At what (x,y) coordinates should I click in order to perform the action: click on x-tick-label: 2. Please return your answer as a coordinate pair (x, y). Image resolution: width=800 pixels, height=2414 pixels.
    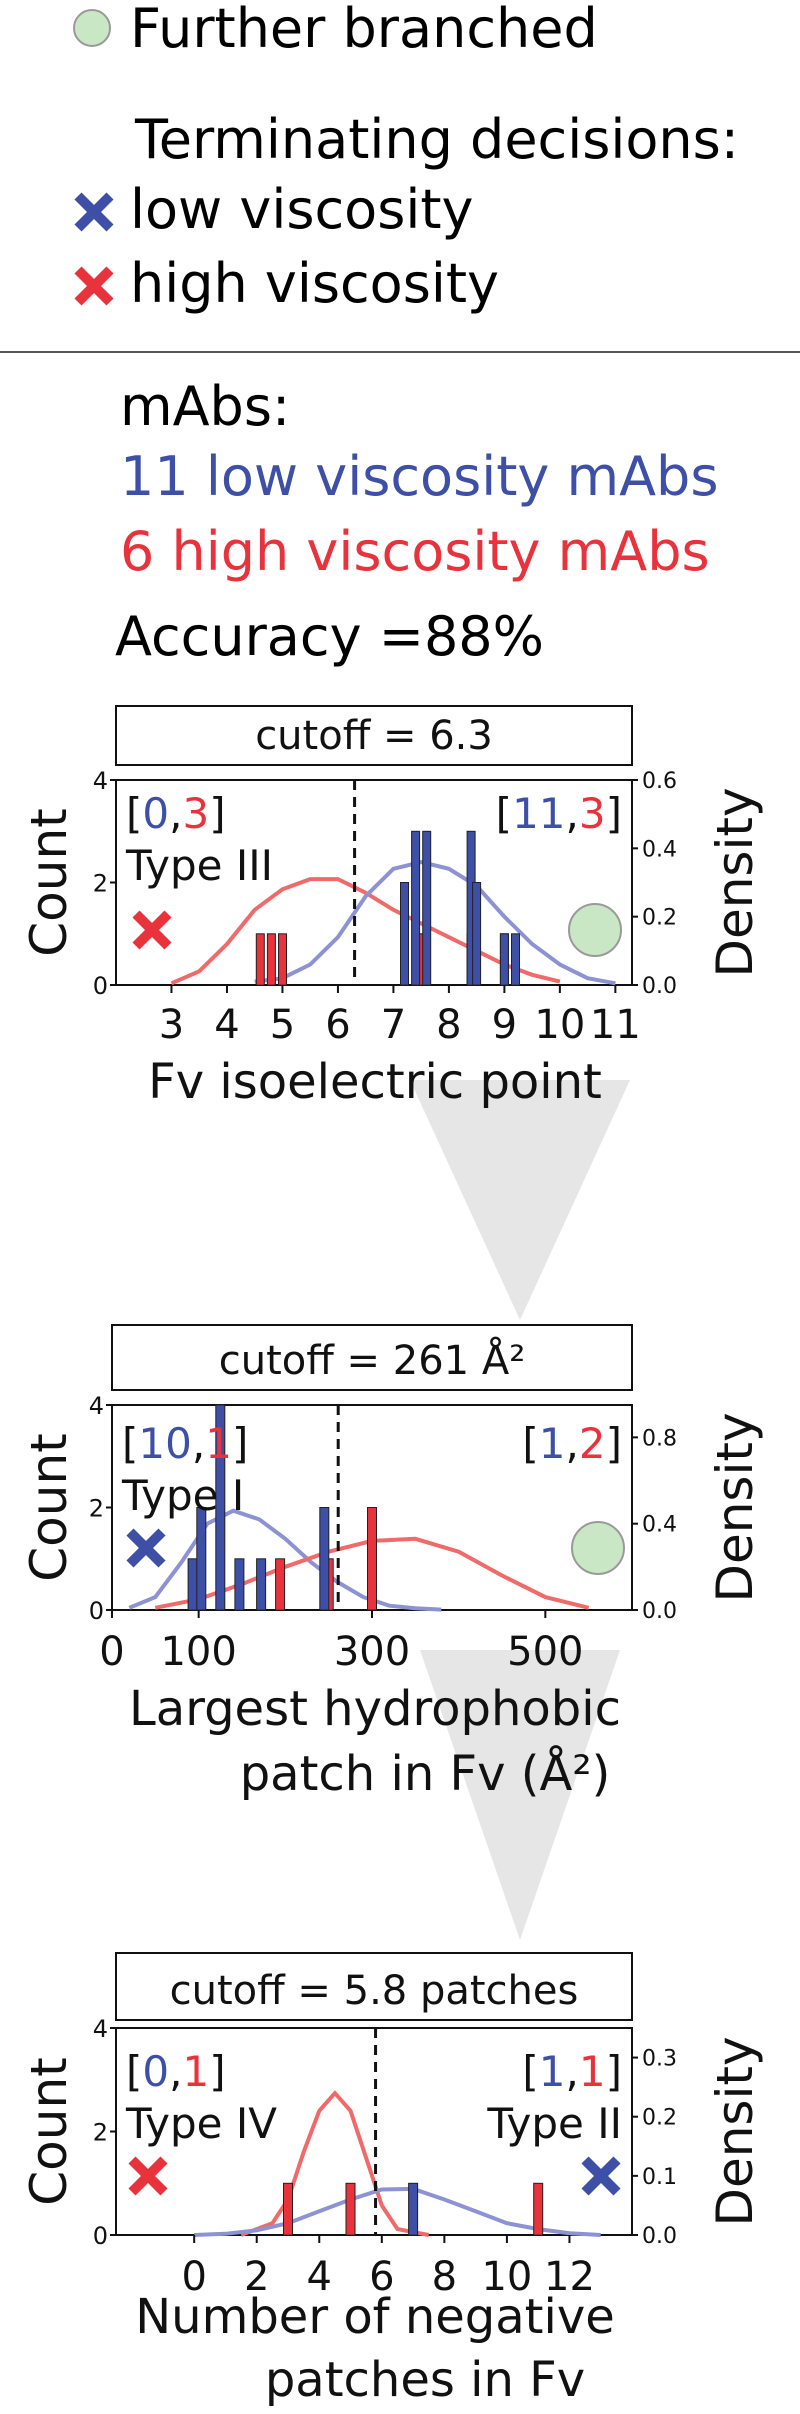
    Looking at the image, I should click on (256, 2277).